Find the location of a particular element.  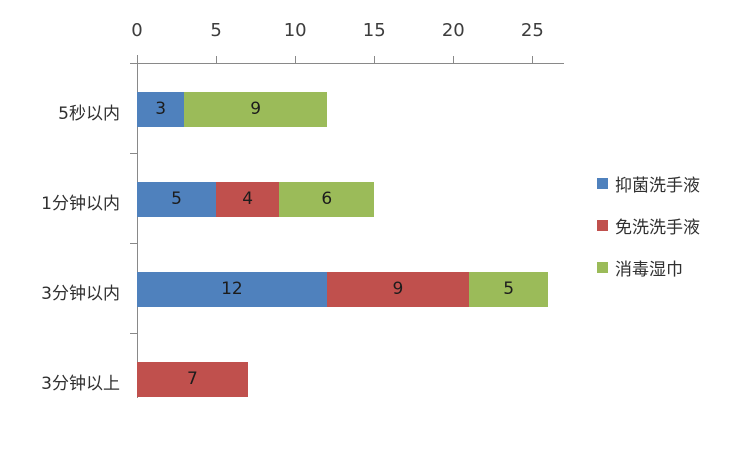

value-axis-line is located at coordinates (350, 63).